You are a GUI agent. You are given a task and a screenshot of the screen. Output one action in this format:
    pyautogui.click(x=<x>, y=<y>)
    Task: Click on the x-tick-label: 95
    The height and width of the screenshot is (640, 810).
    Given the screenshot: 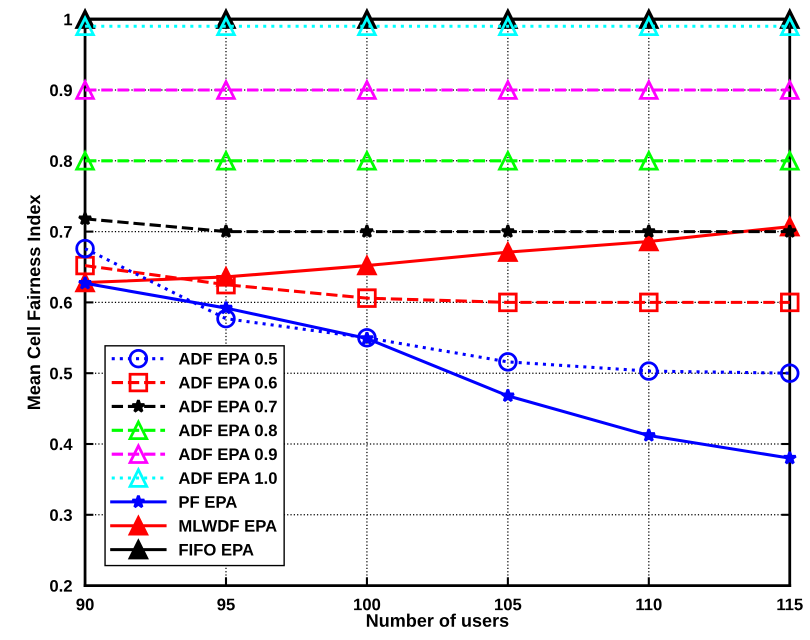 What is the action you would take?
    pyautogui.click(x=226, y=604)
    